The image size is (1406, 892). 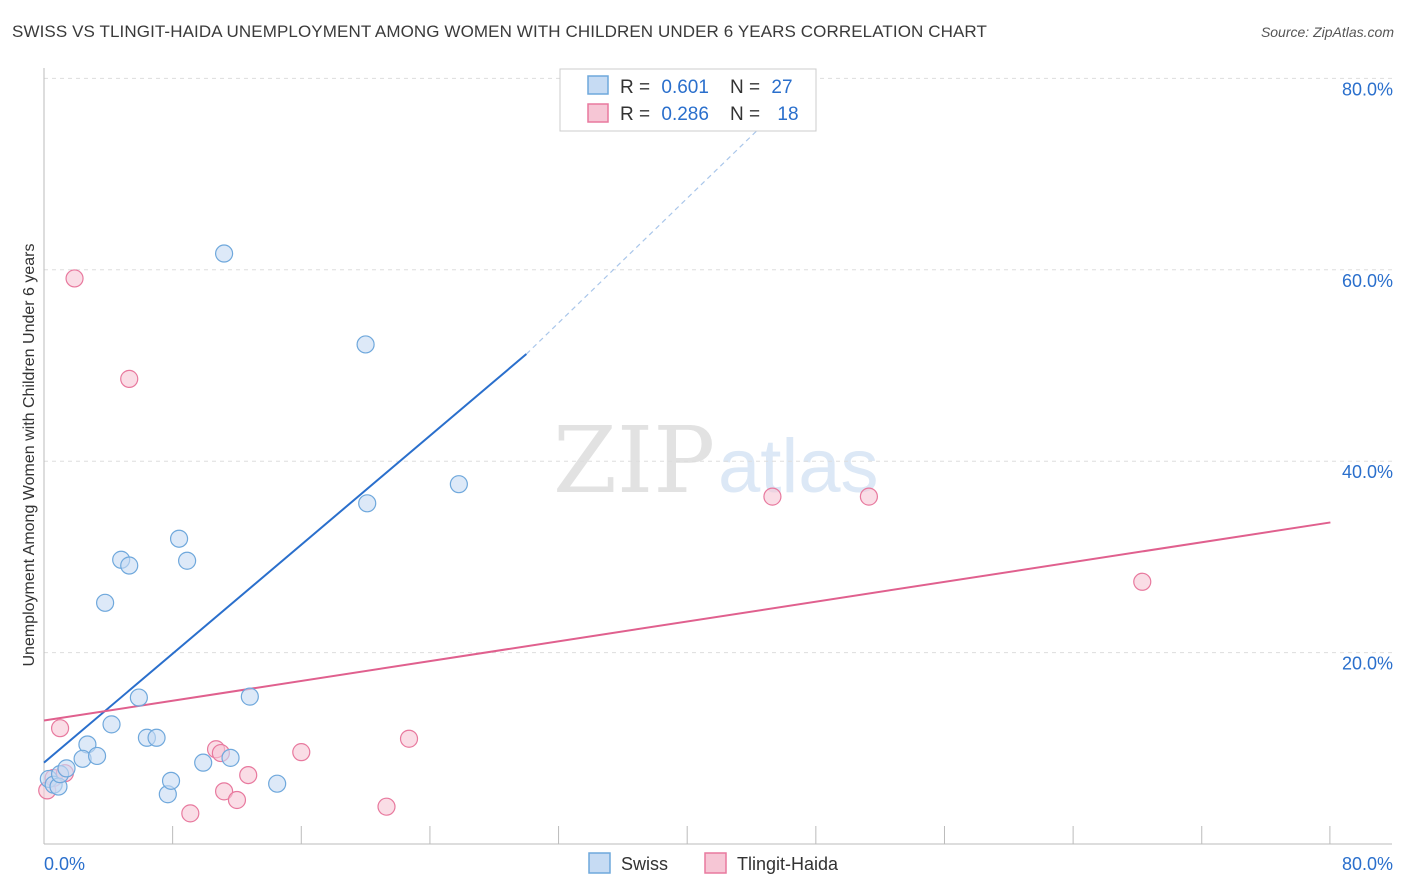 I want to click on legend-r-value-tlingit: 0.286, so click(x=685, y=114).